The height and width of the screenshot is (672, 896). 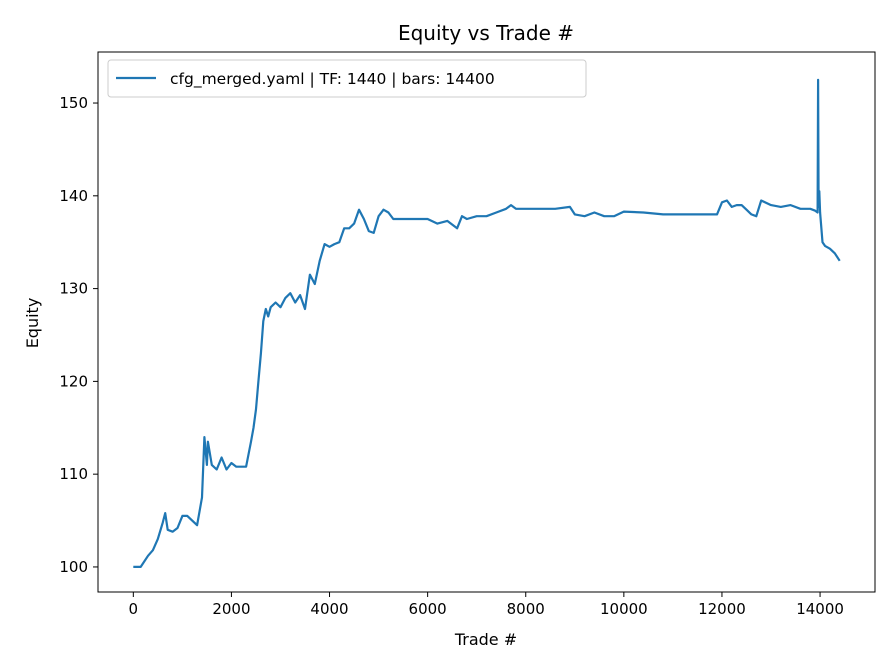 I want to click on y-axis: 100 110 120 130 140 150, so click(x=78, y=335).